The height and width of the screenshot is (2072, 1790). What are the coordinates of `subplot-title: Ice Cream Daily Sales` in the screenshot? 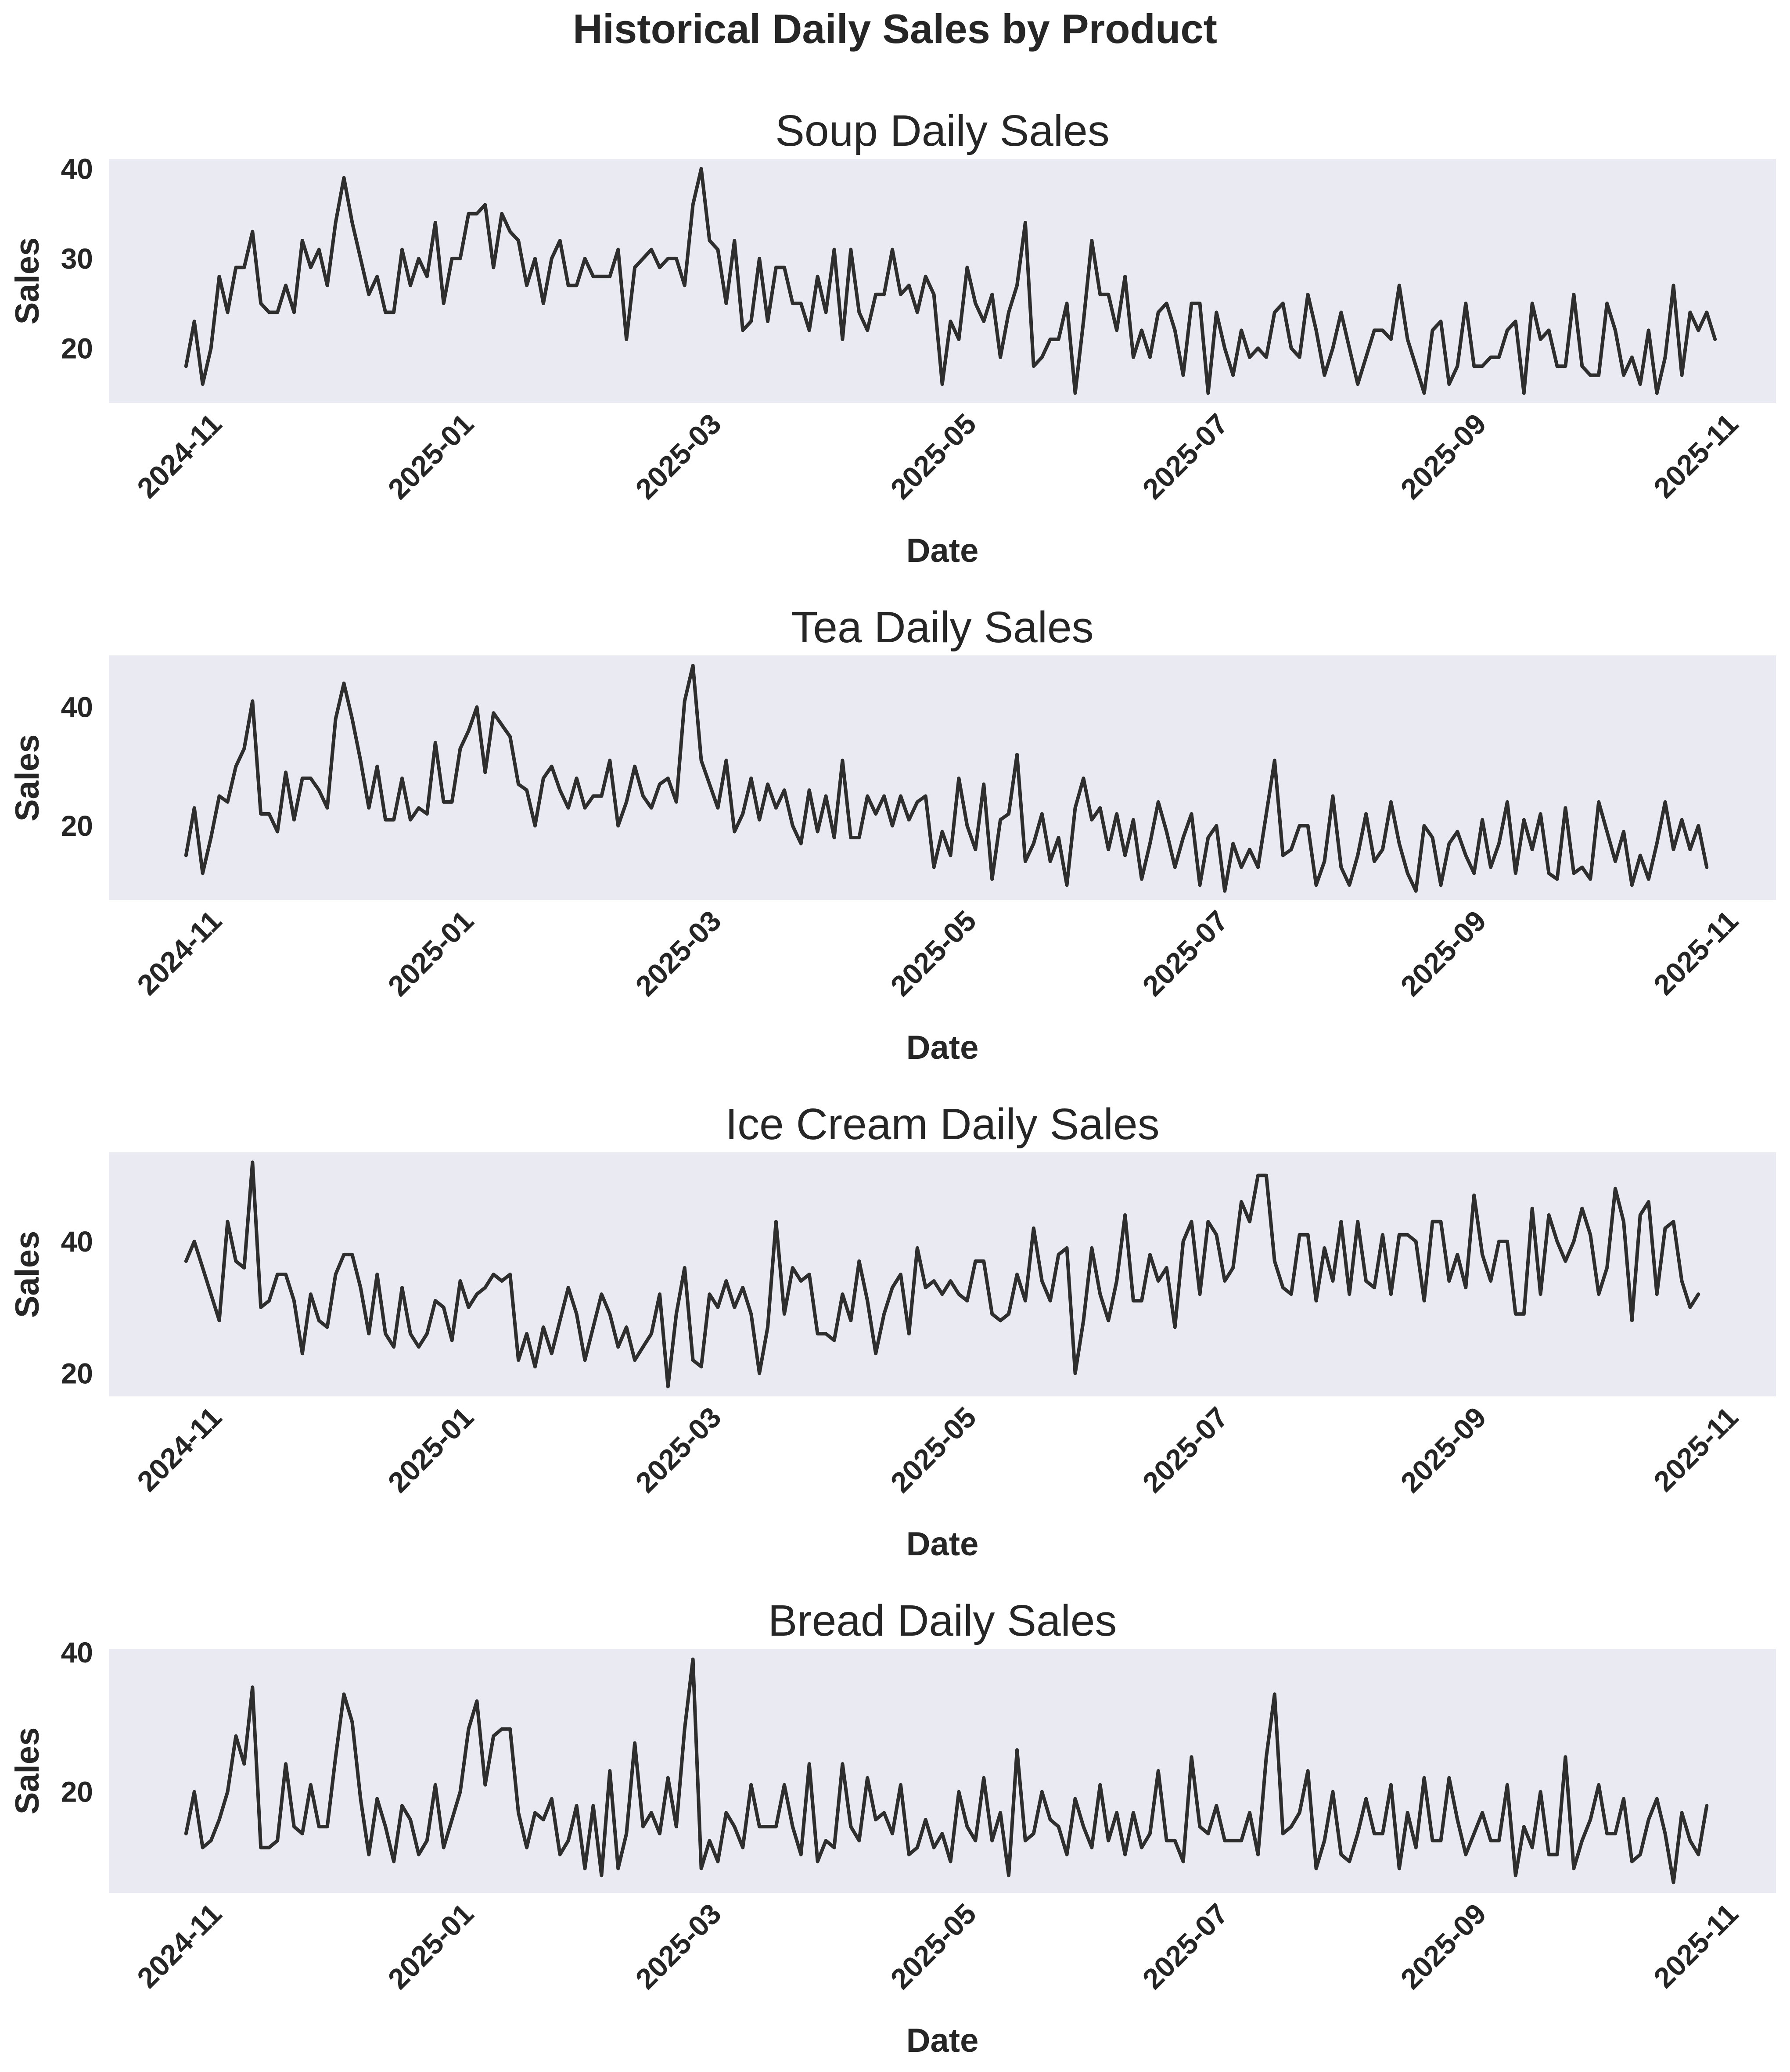 It's located at (942, 1124).